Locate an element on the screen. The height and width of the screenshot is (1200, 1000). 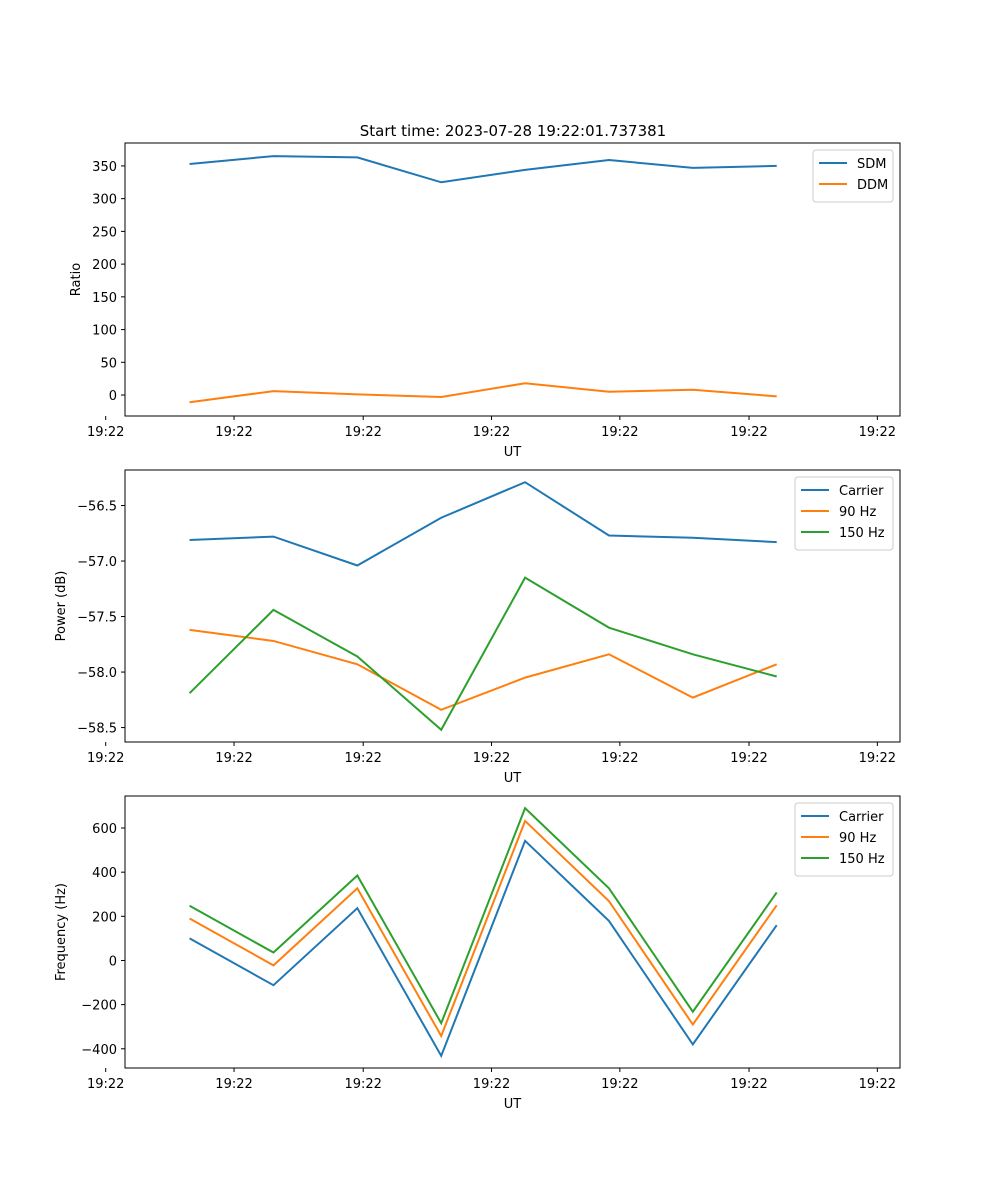
y-tick-label: −57.0 is located at coordinates (97, 562).